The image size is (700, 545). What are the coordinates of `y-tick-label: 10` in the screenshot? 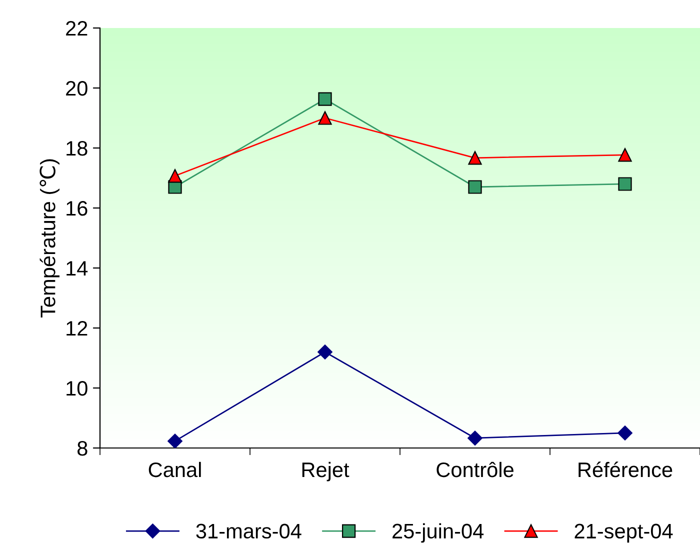 It's located at (77, 388).